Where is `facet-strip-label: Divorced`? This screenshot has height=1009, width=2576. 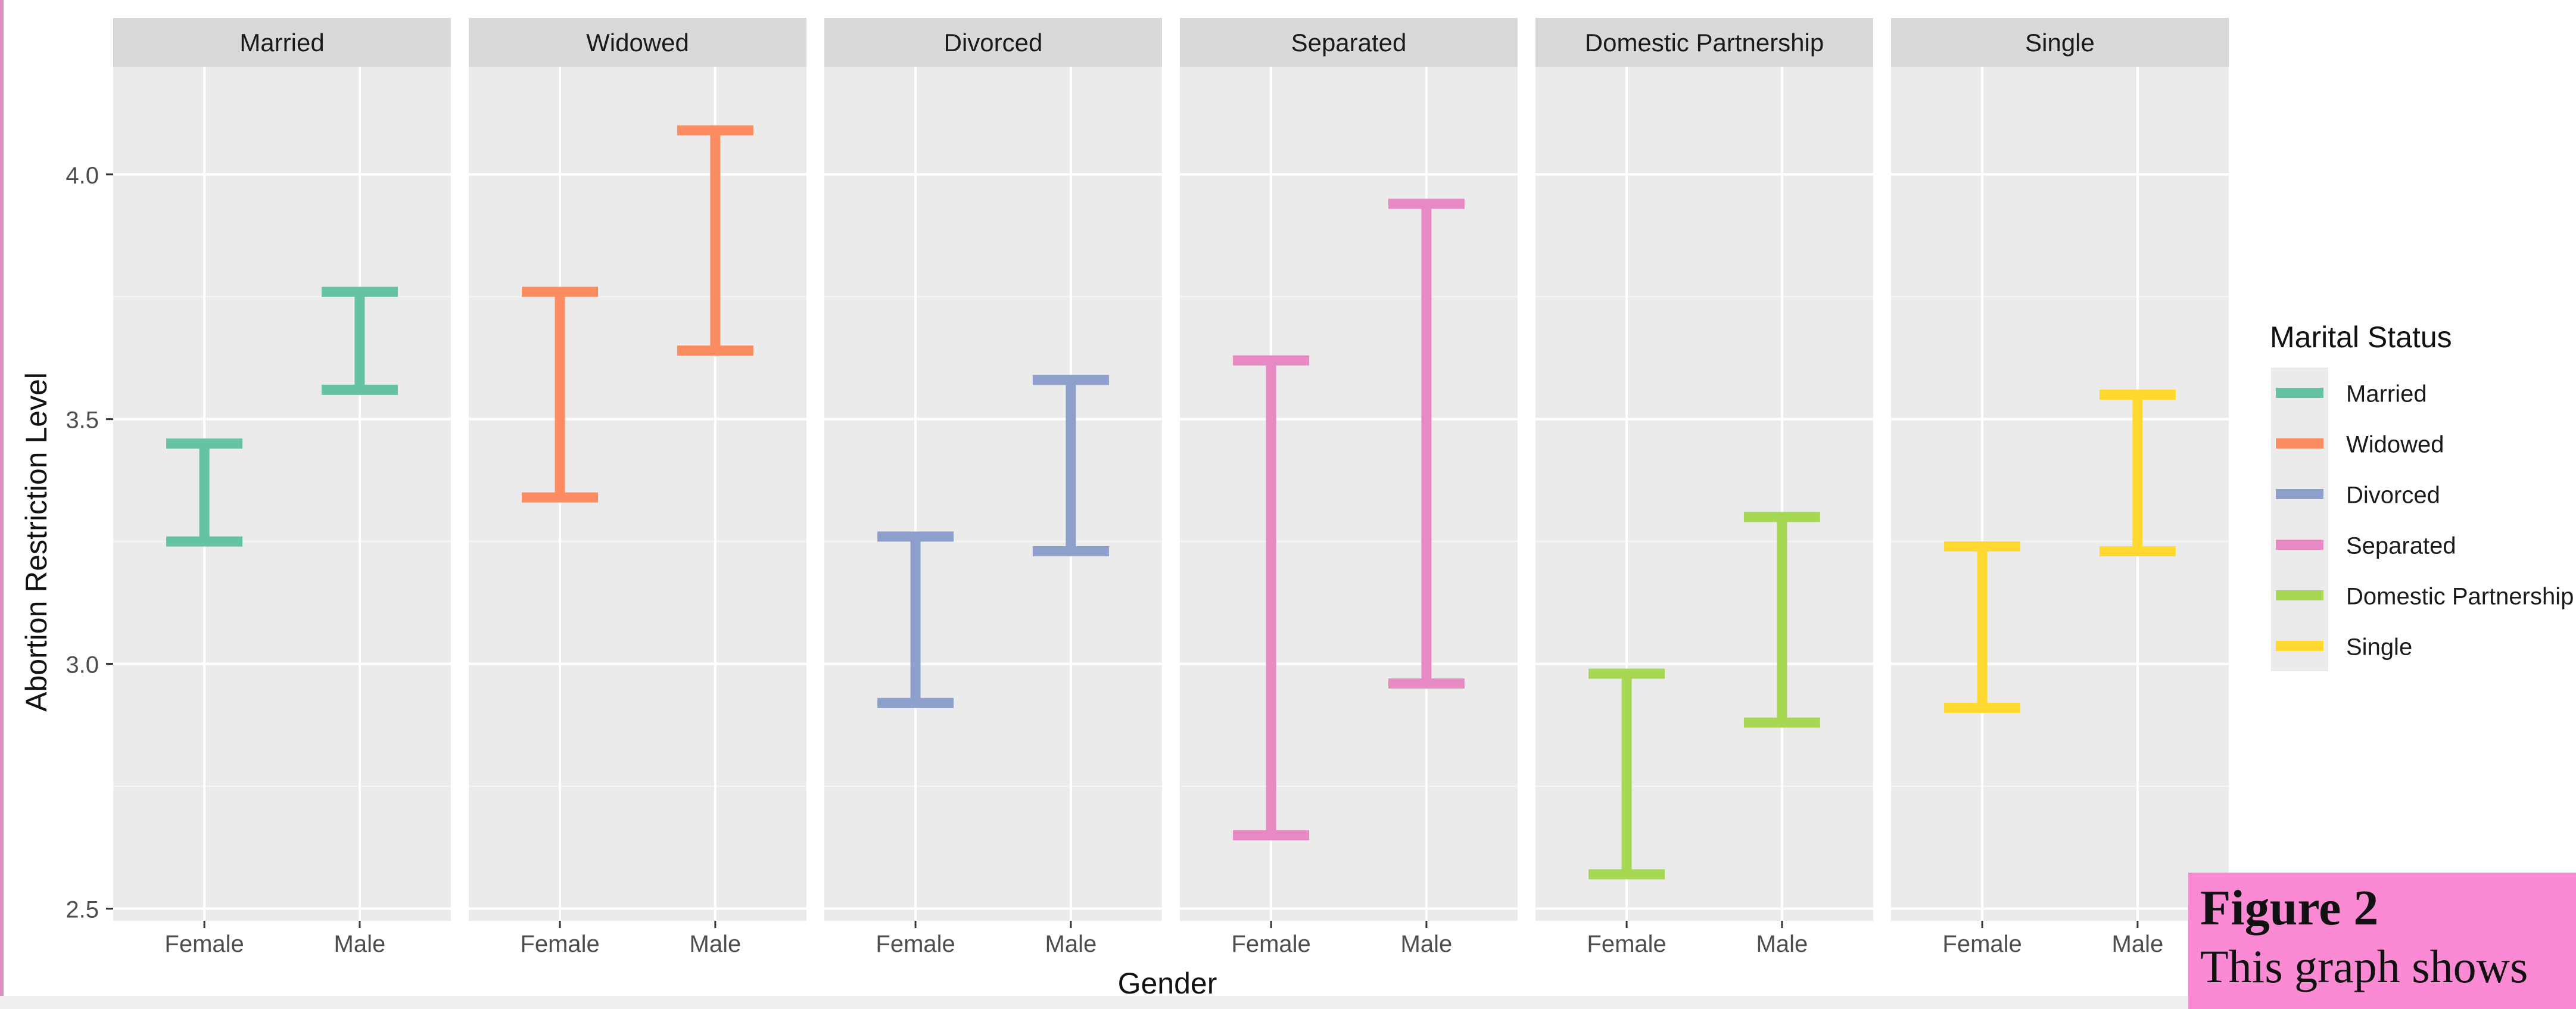
facet-strip-label: Divorced is located at coordinates (993, 43).